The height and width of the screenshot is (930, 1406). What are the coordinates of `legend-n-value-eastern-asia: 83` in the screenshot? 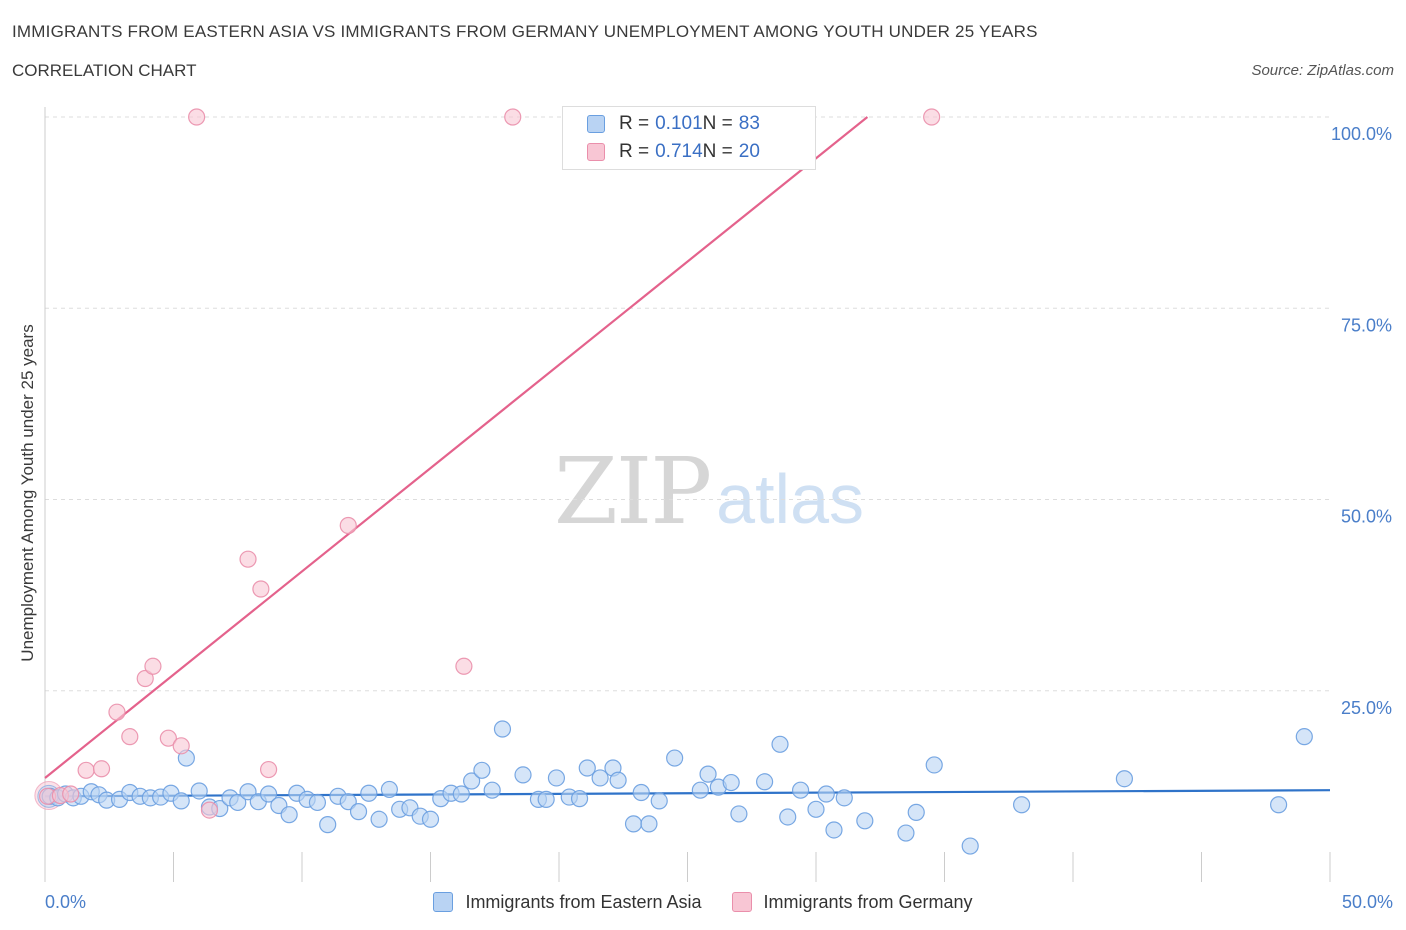 It's located at (749, 123).